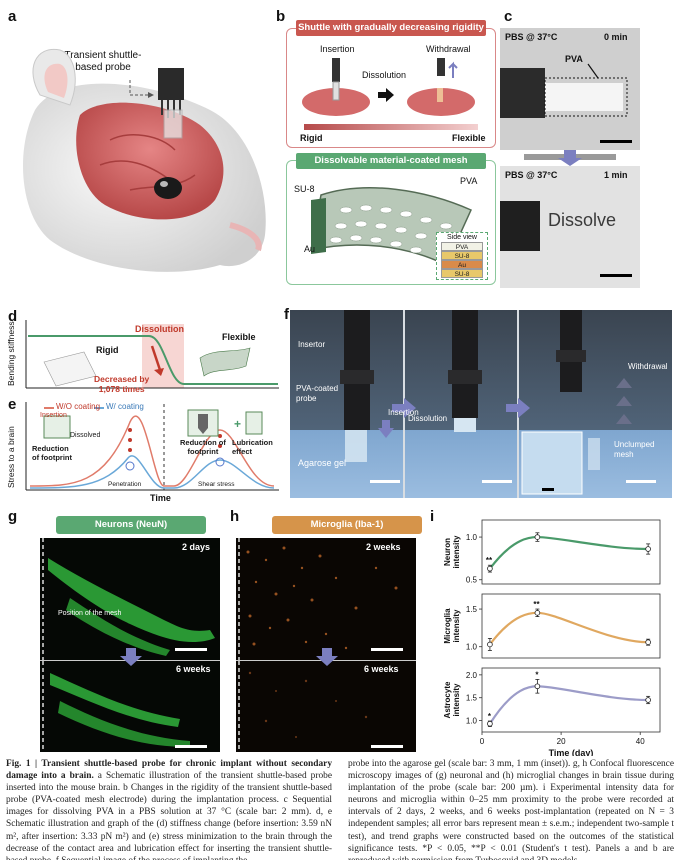 The image size is (680, 860). Describe the element at coordinates (582, 220) in the screenshot. I see `dissolve-text: Dissolve` at that location.